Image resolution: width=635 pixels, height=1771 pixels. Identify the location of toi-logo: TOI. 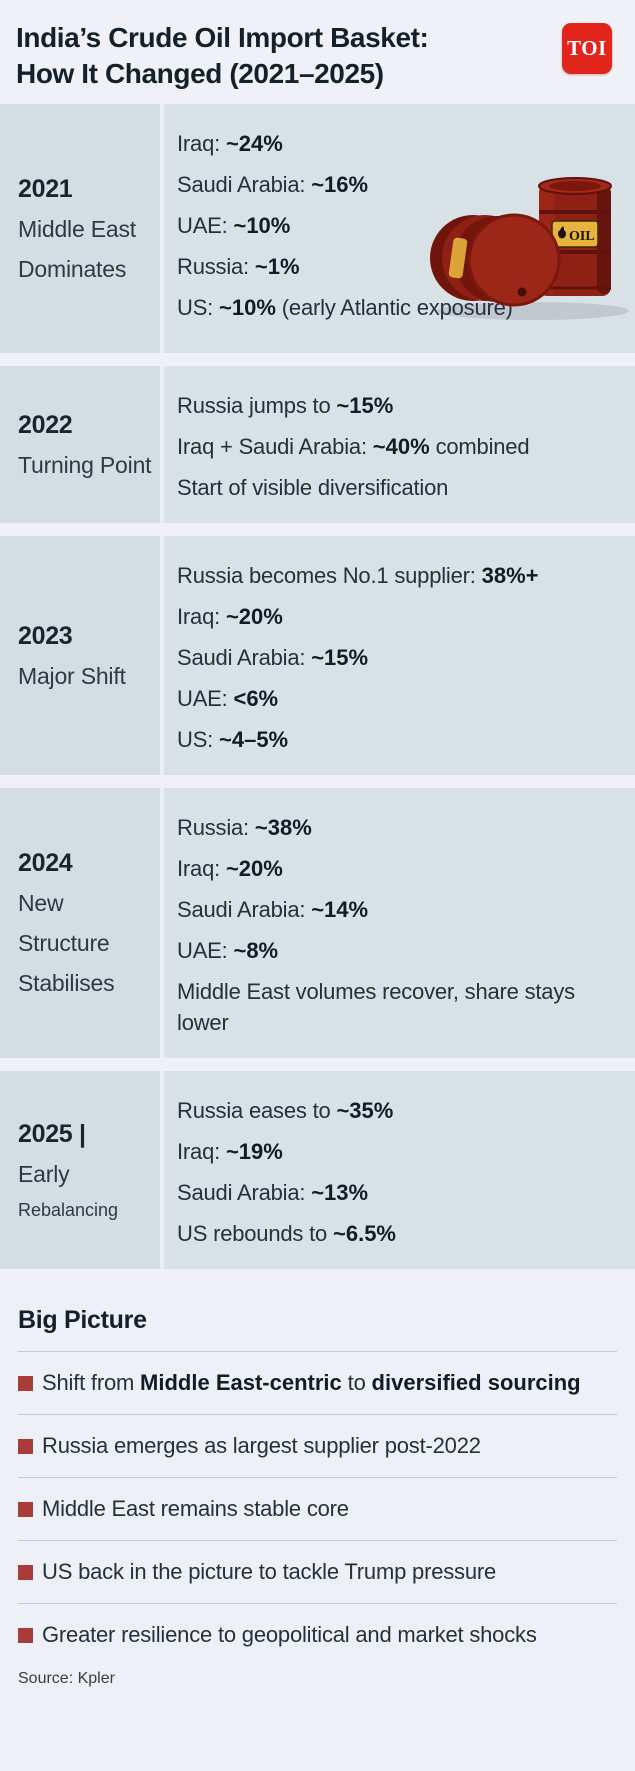
(587, 48).